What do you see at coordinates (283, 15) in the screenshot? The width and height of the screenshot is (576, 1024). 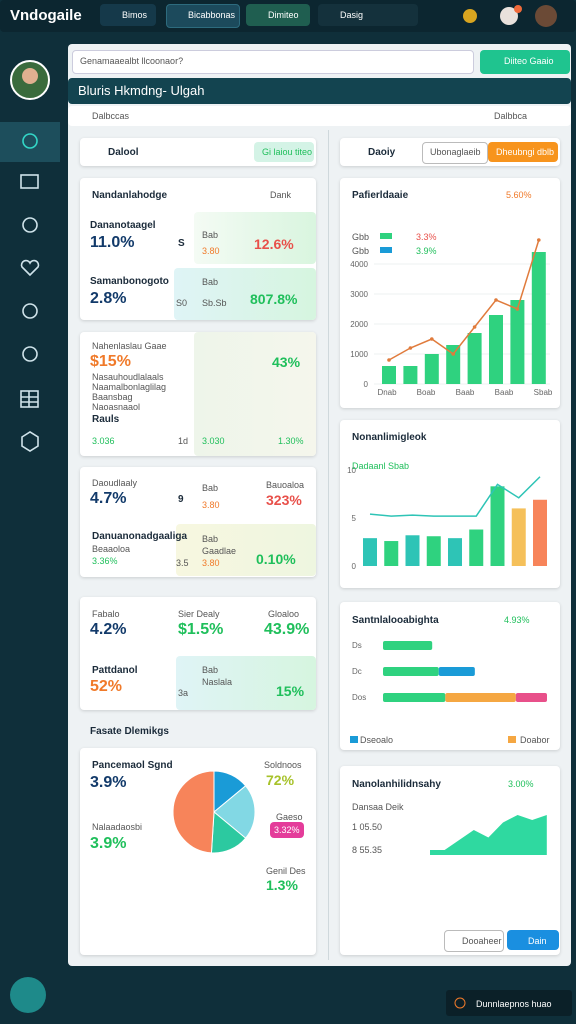 I see `tab: Dimiteo` at bounding box center [283, 15].